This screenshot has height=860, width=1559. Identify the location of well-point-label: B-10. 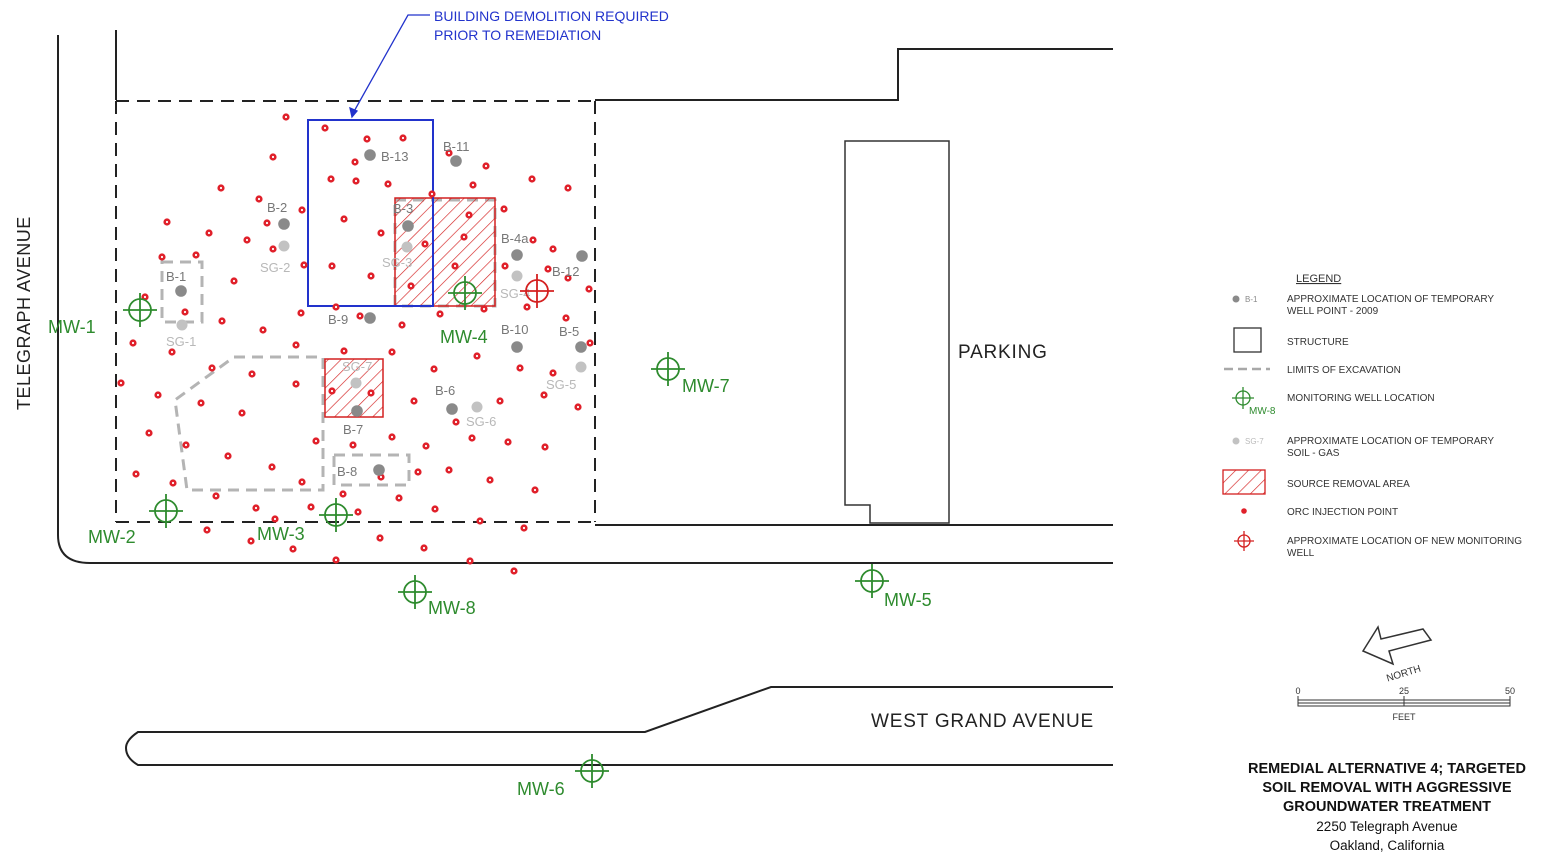
(514, 329).